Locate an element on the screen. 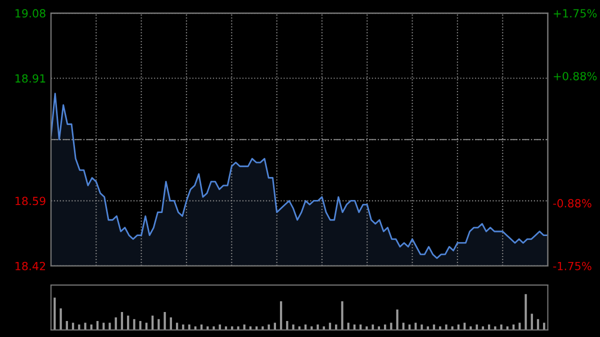 The width and height of the screenshot is (600, 337). y-tick-label: 18.91 is located at coordinates (31, 78).